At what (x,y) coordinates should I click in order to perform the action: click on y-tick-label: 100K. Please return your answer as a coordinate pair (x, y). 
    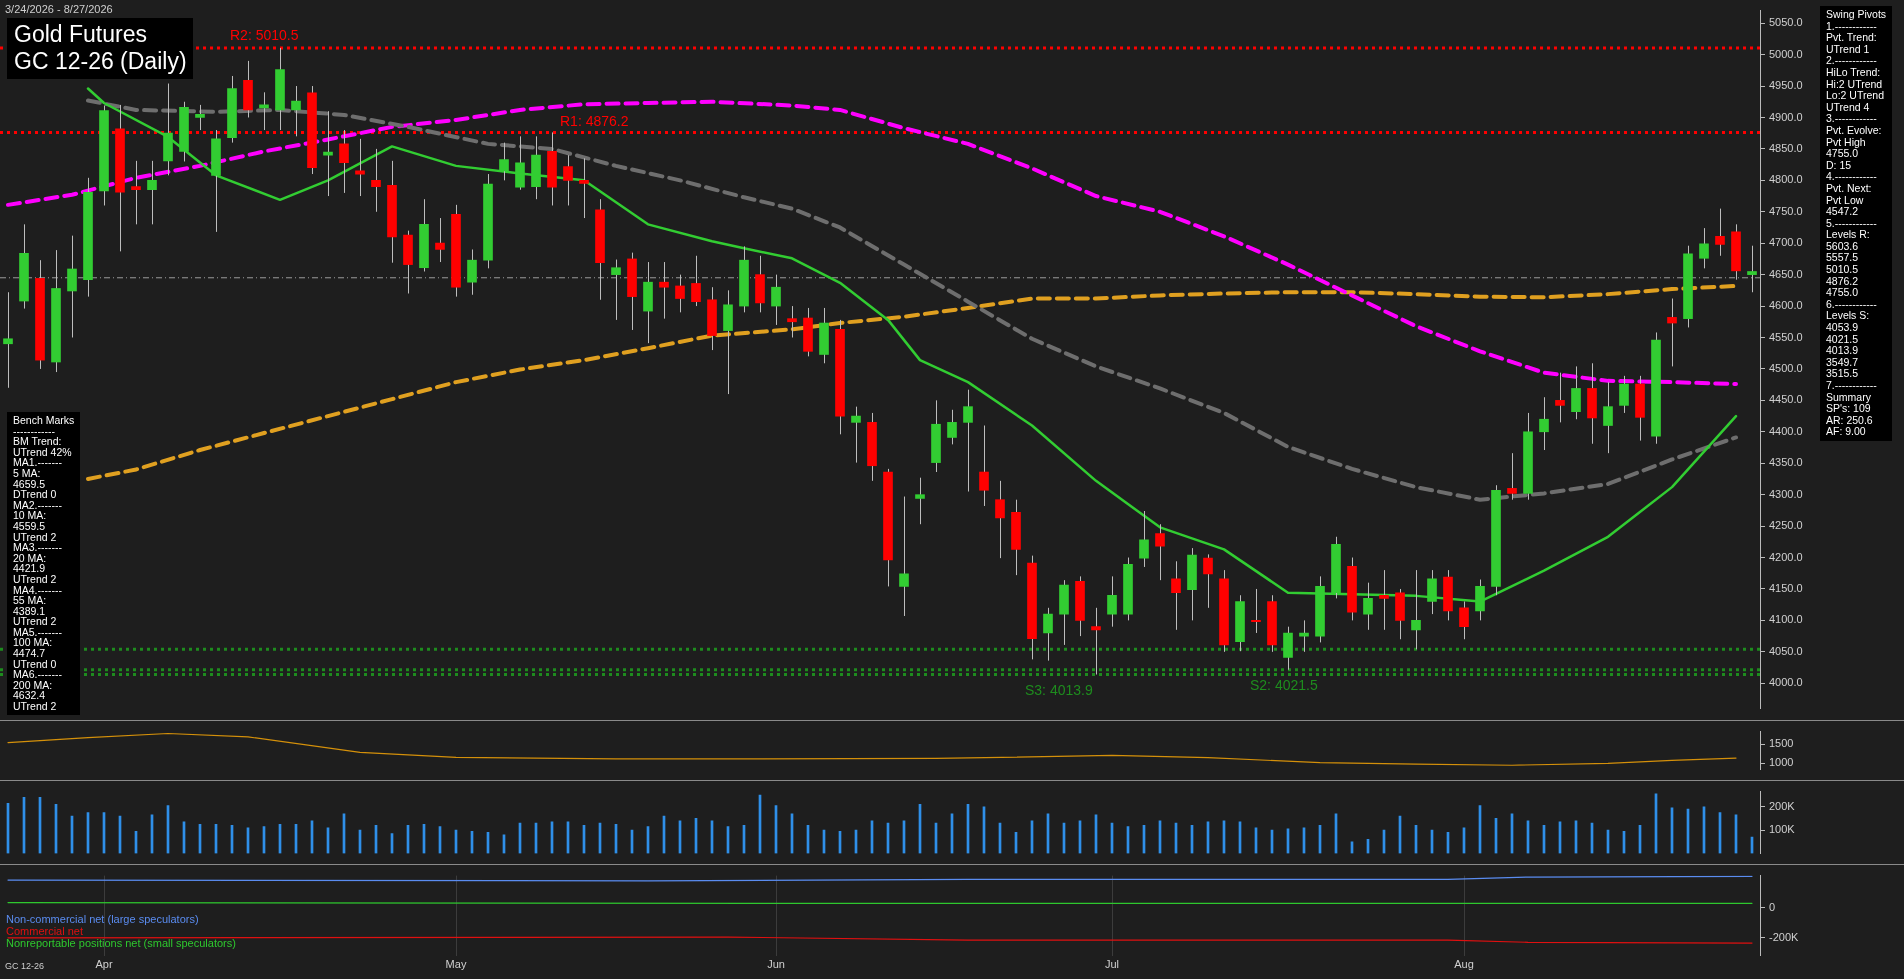
    Looking at the image, I should click on (1782, 829).